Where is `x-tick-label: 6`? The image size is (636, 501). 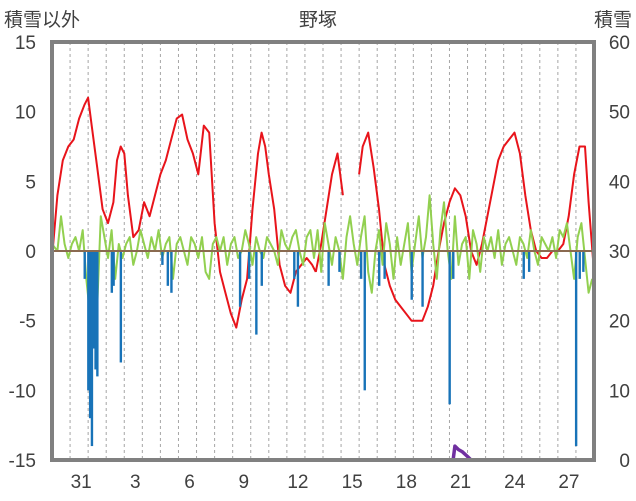
x-tick-label: 6 is located at coordinates (189, 482).